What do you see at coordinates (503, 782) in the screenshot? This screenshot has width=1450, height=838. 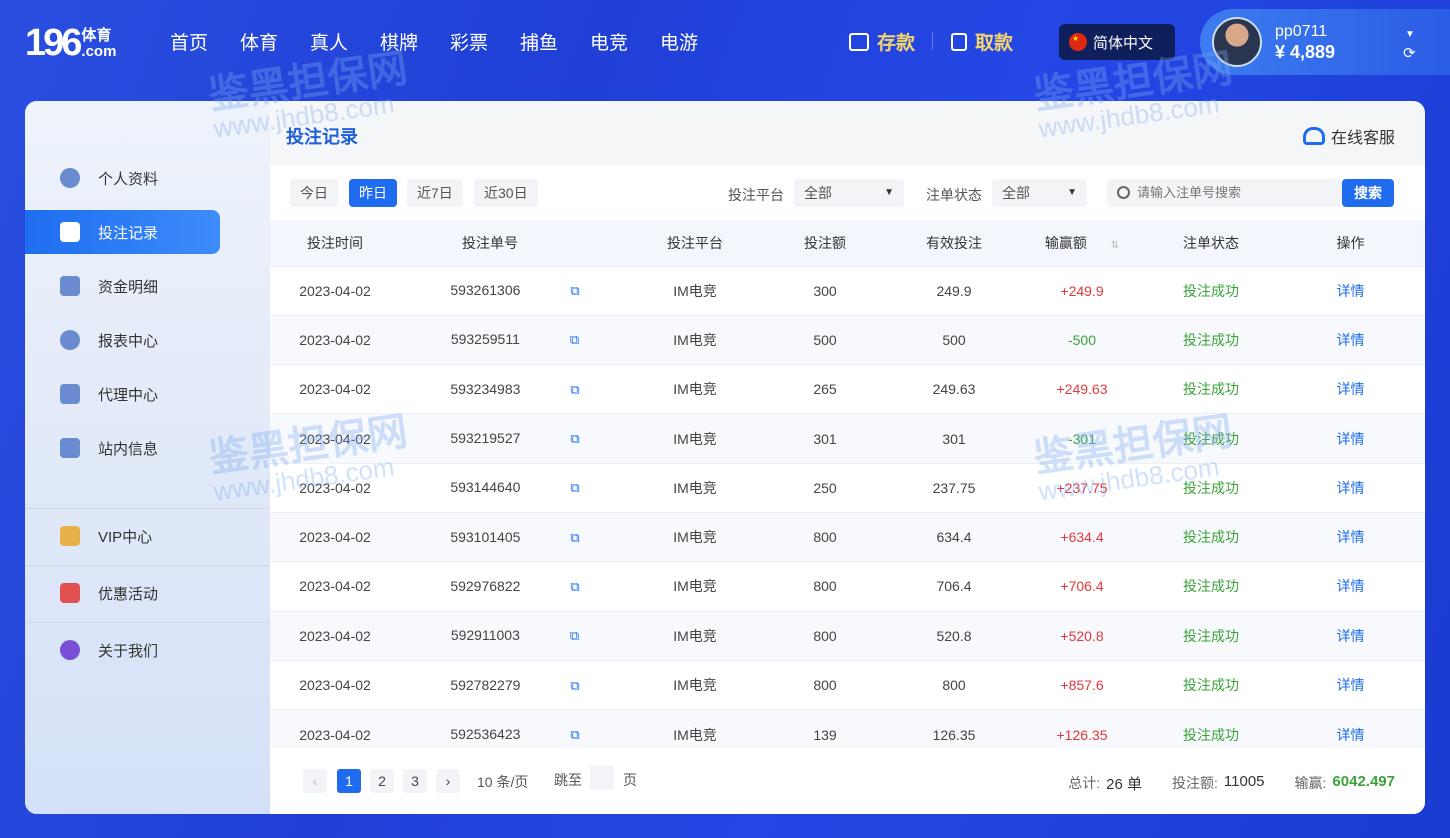 I see `page-size: 10 条/页` at bounding box center [503, 782].